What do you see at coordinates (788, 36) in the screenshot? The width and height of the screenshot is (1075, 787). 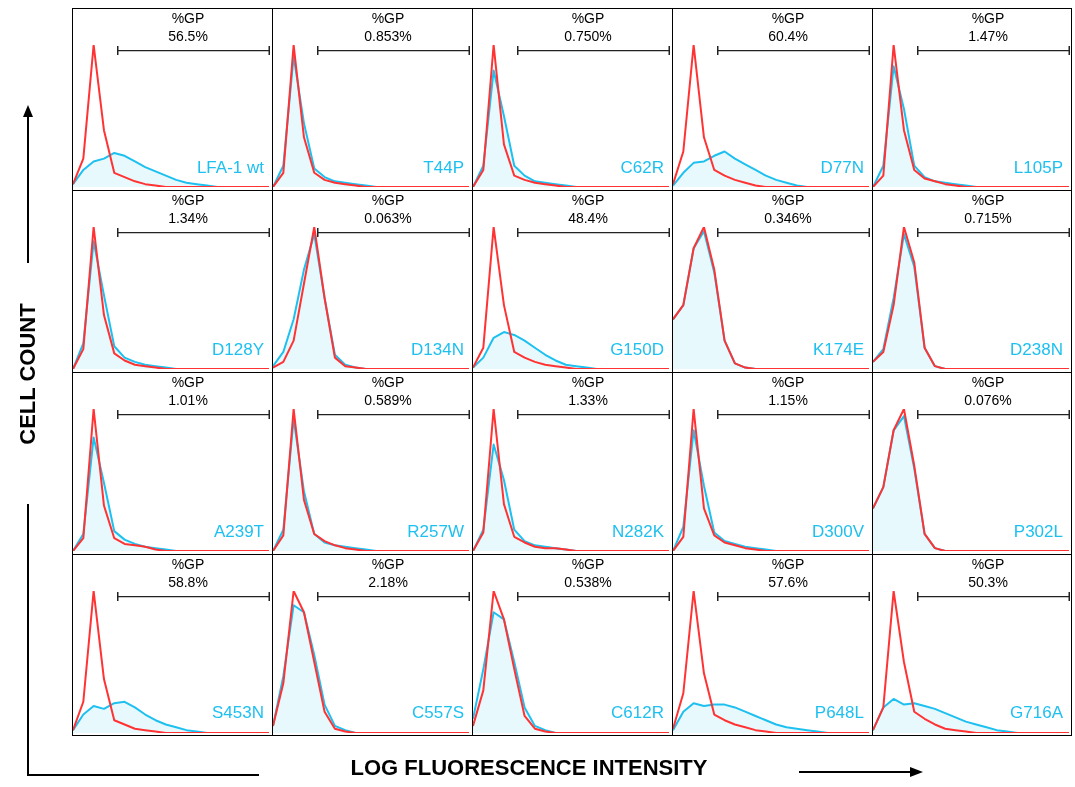 I see `text: 60.4%` at bounding box center [788, 36].